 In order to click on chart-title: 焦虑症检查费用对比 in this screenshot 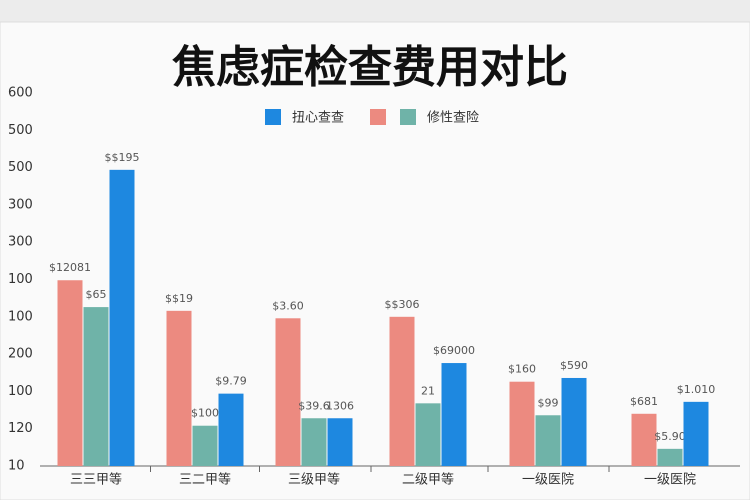, I will do `click(370, 67)`.